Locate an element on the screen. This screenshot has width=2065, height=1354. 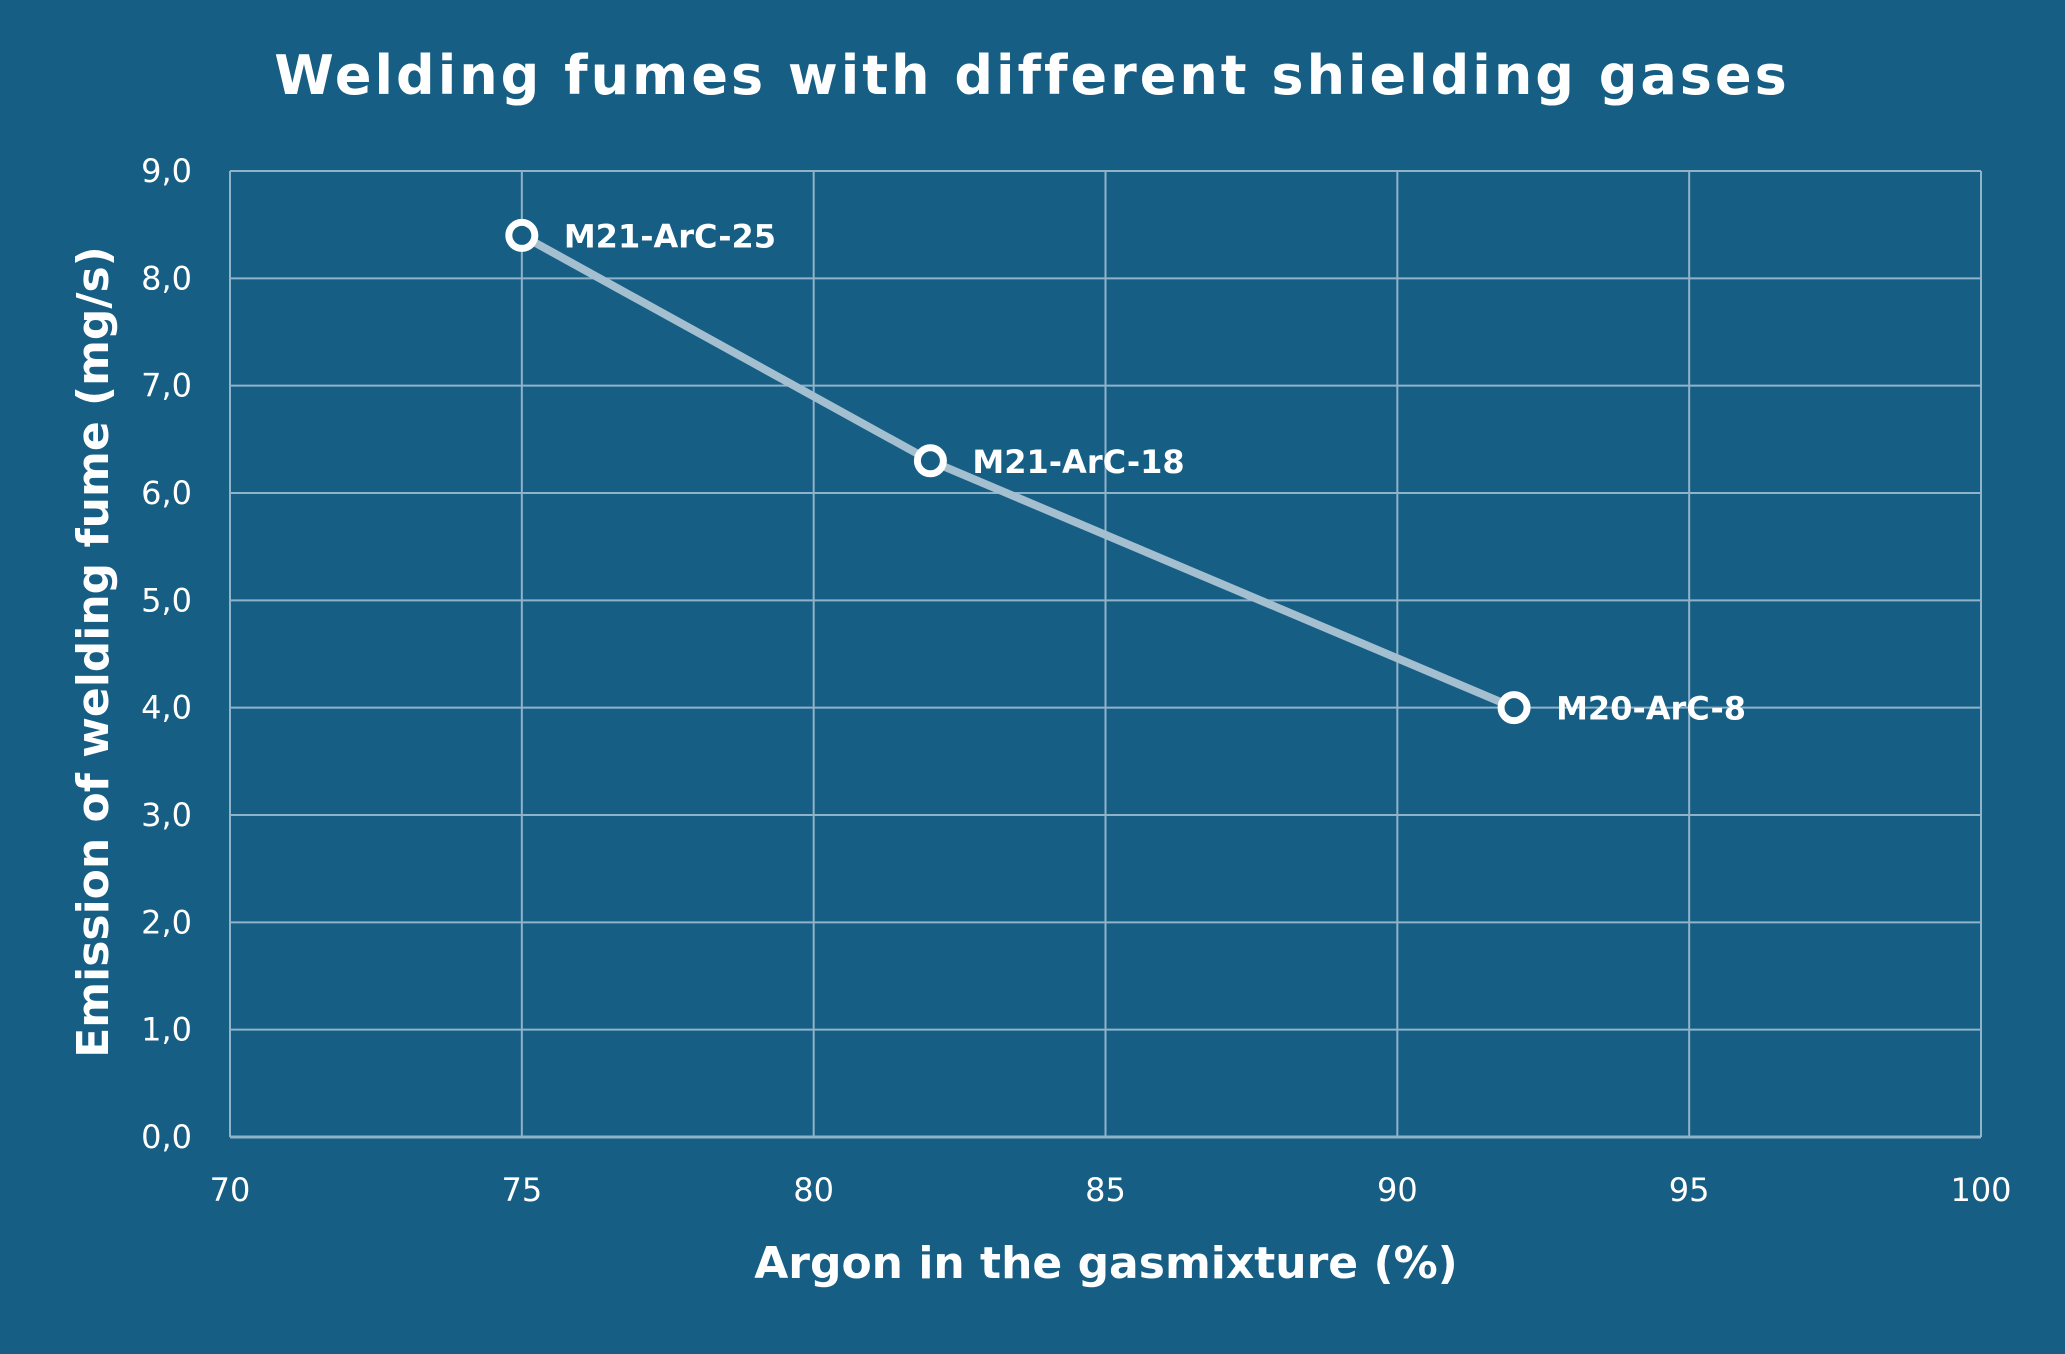
y-tick-label: 5,0 is located at coordinates (166, 600).